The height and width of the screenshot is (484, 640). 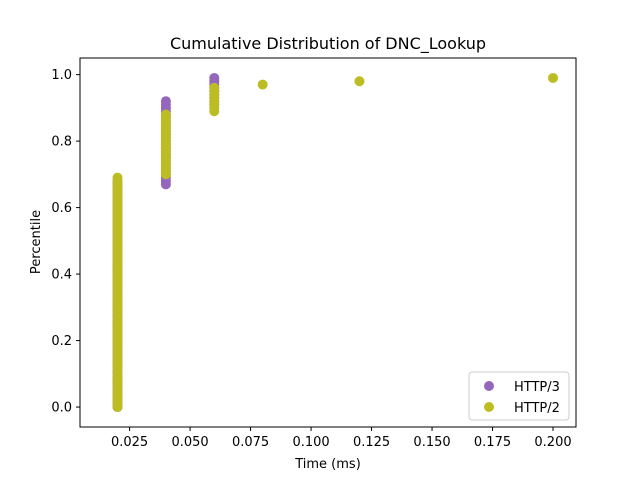 I want to click on legend-marker-http2, so click(x=489, y=407).